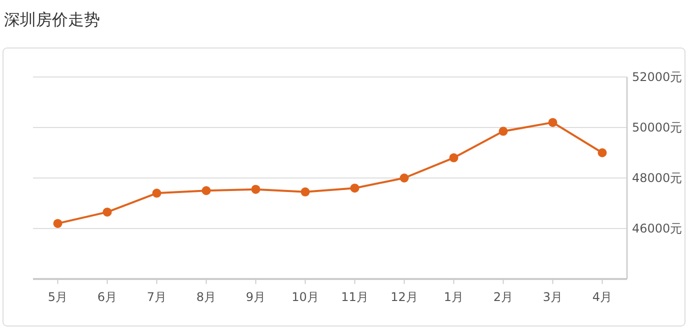 Image resolution: width=689 pixels, height=332 pixels. Describe the element at coordinates (58, 297) in the screenshot. I see `x-tick-label: 5月` at that location.